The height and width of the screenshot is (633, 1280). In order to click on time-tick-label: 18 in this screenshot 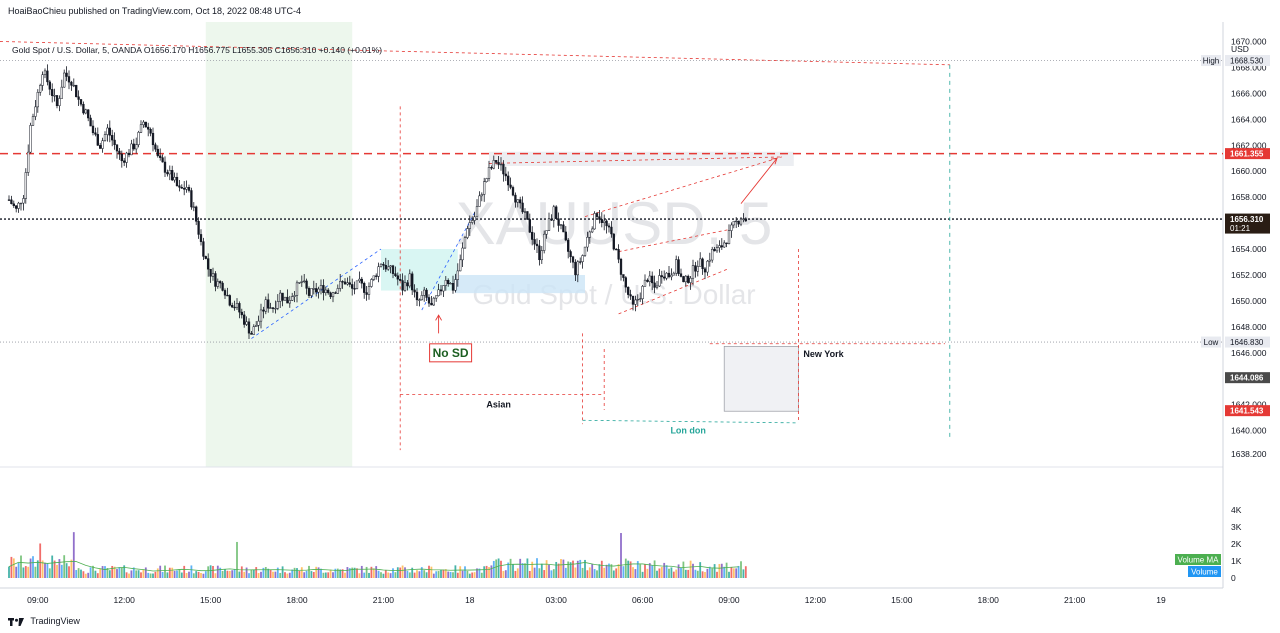, I will do `click(470, 600)`.